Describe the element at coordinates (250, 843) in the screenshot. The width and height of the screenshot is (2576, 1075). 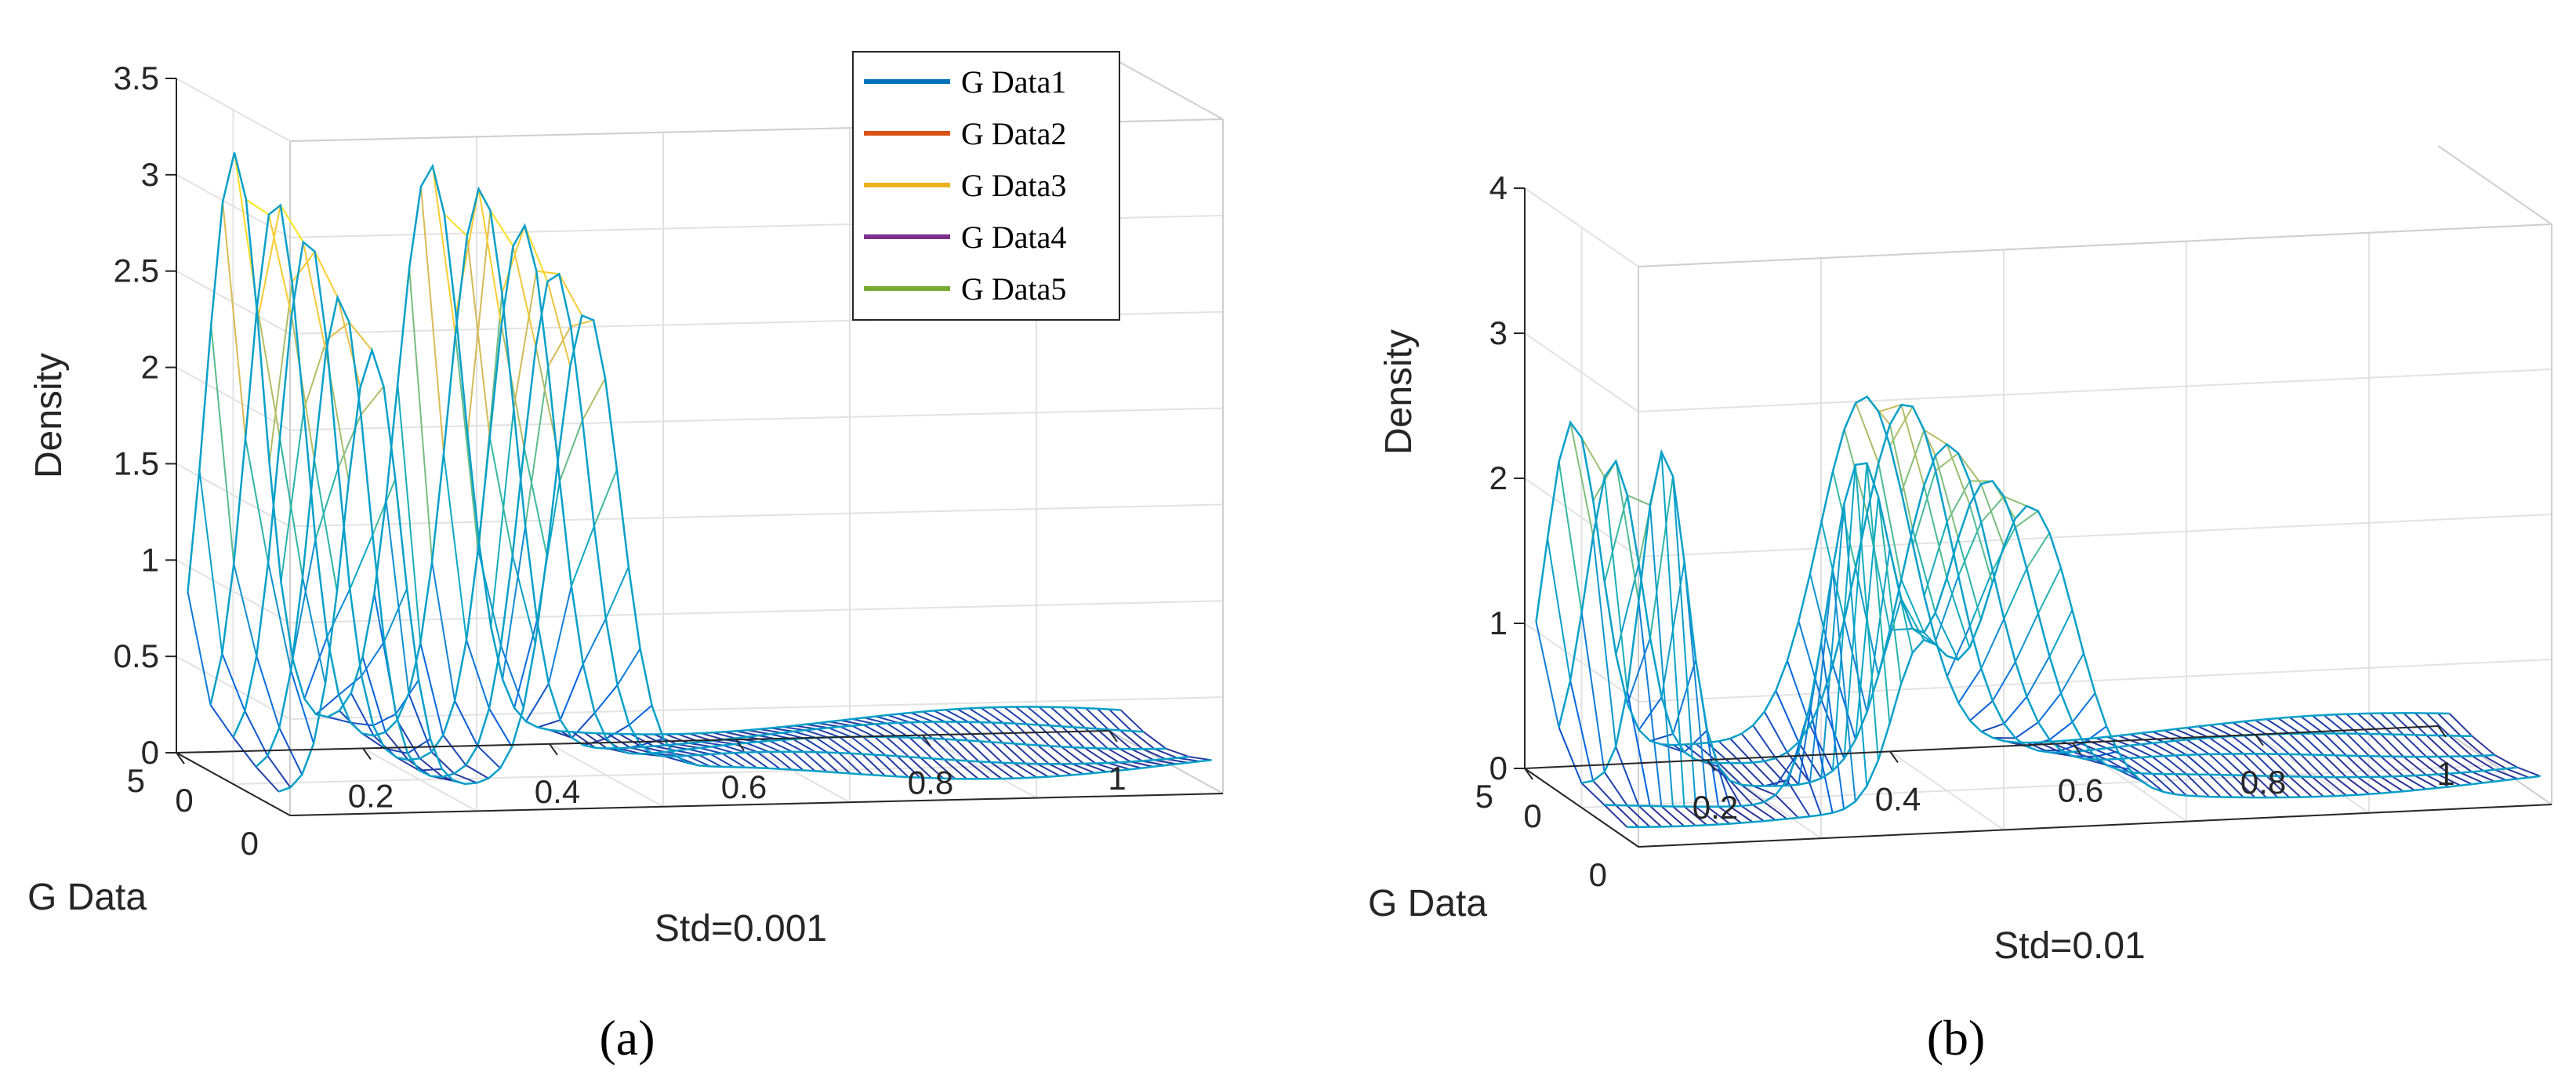
I see `y-tick-label: 0` at that location.